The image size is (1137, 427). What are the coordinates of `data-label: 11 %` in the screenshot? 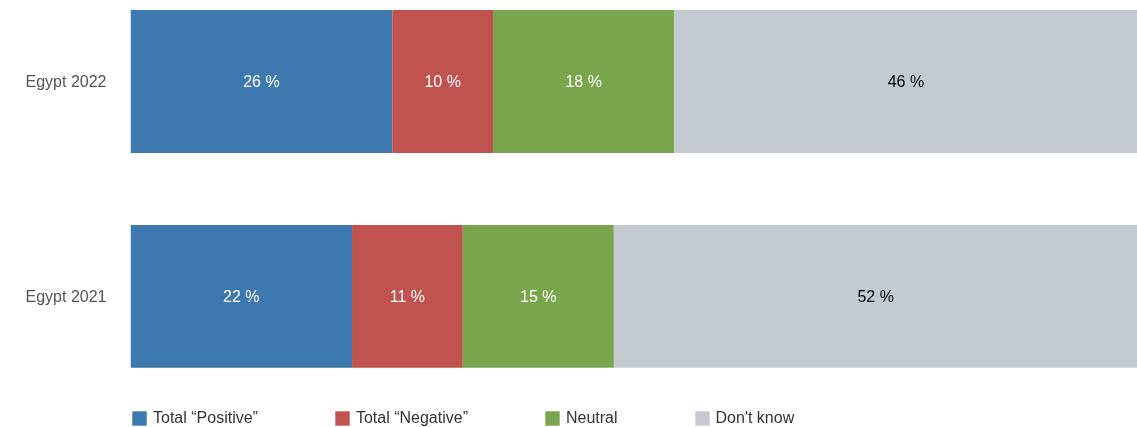 It's located at (407, 296).